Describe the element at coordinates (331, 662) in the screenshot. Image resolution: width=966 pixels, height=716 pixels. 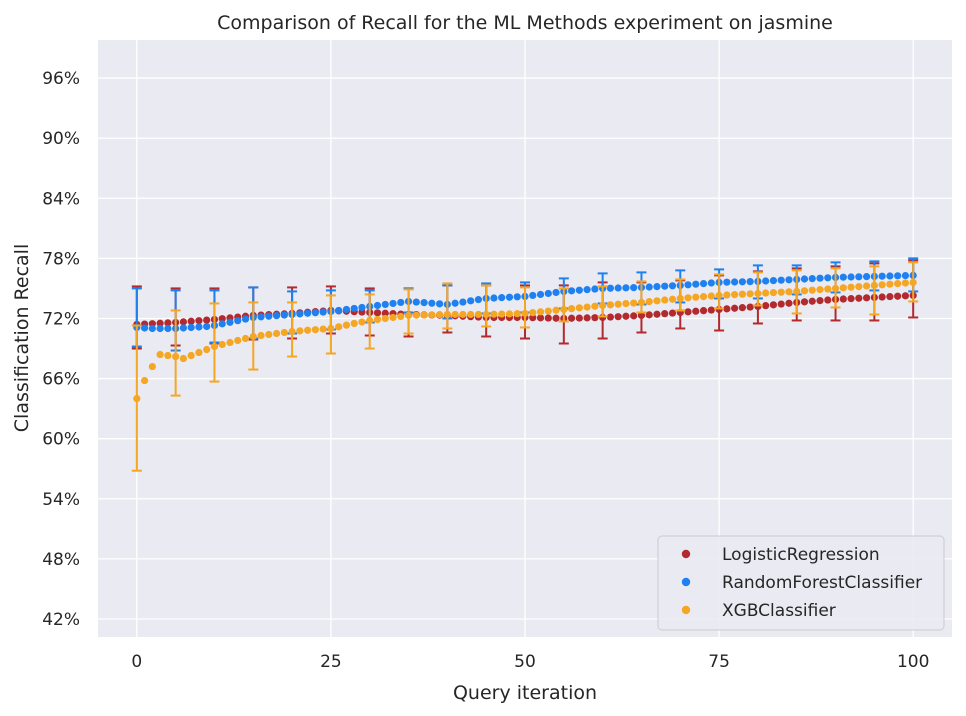
I see `x-tick-label: 25` at that location.